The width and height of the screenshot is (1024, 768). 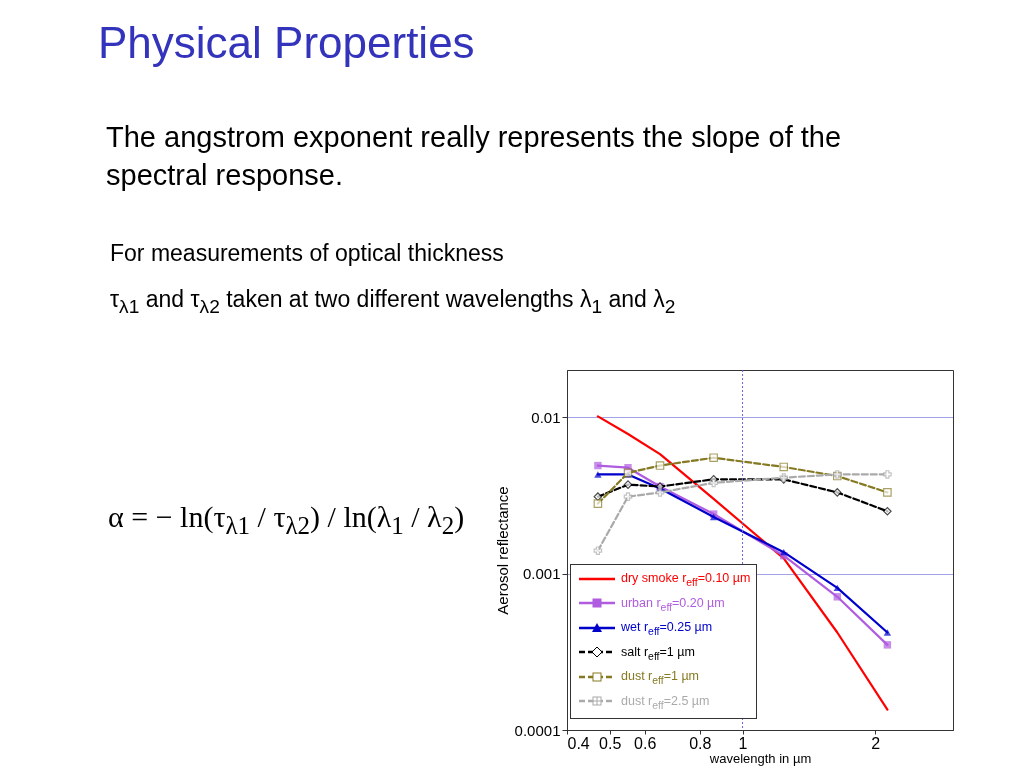 I want to click on x-tick-label: 1, so click(x=743, y=743).